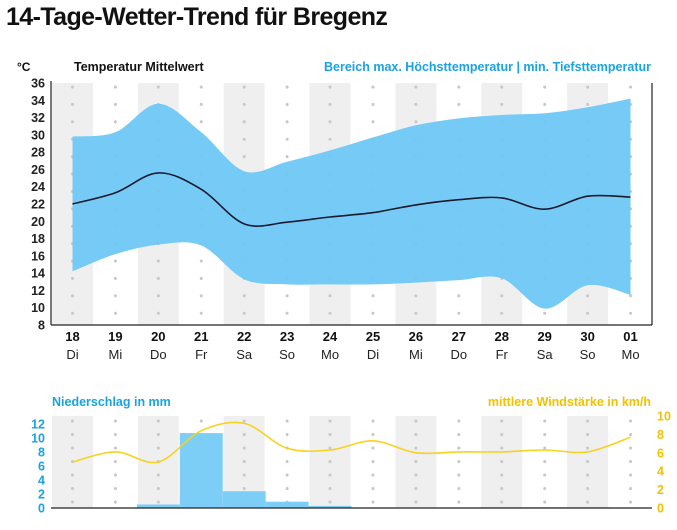 The width and height of the screenshot is (677, 530). What do you see at coordinates (38, 308) in the screenshot?
I see `temp-y-tick-label: 10` at bounding box center [38, 308].